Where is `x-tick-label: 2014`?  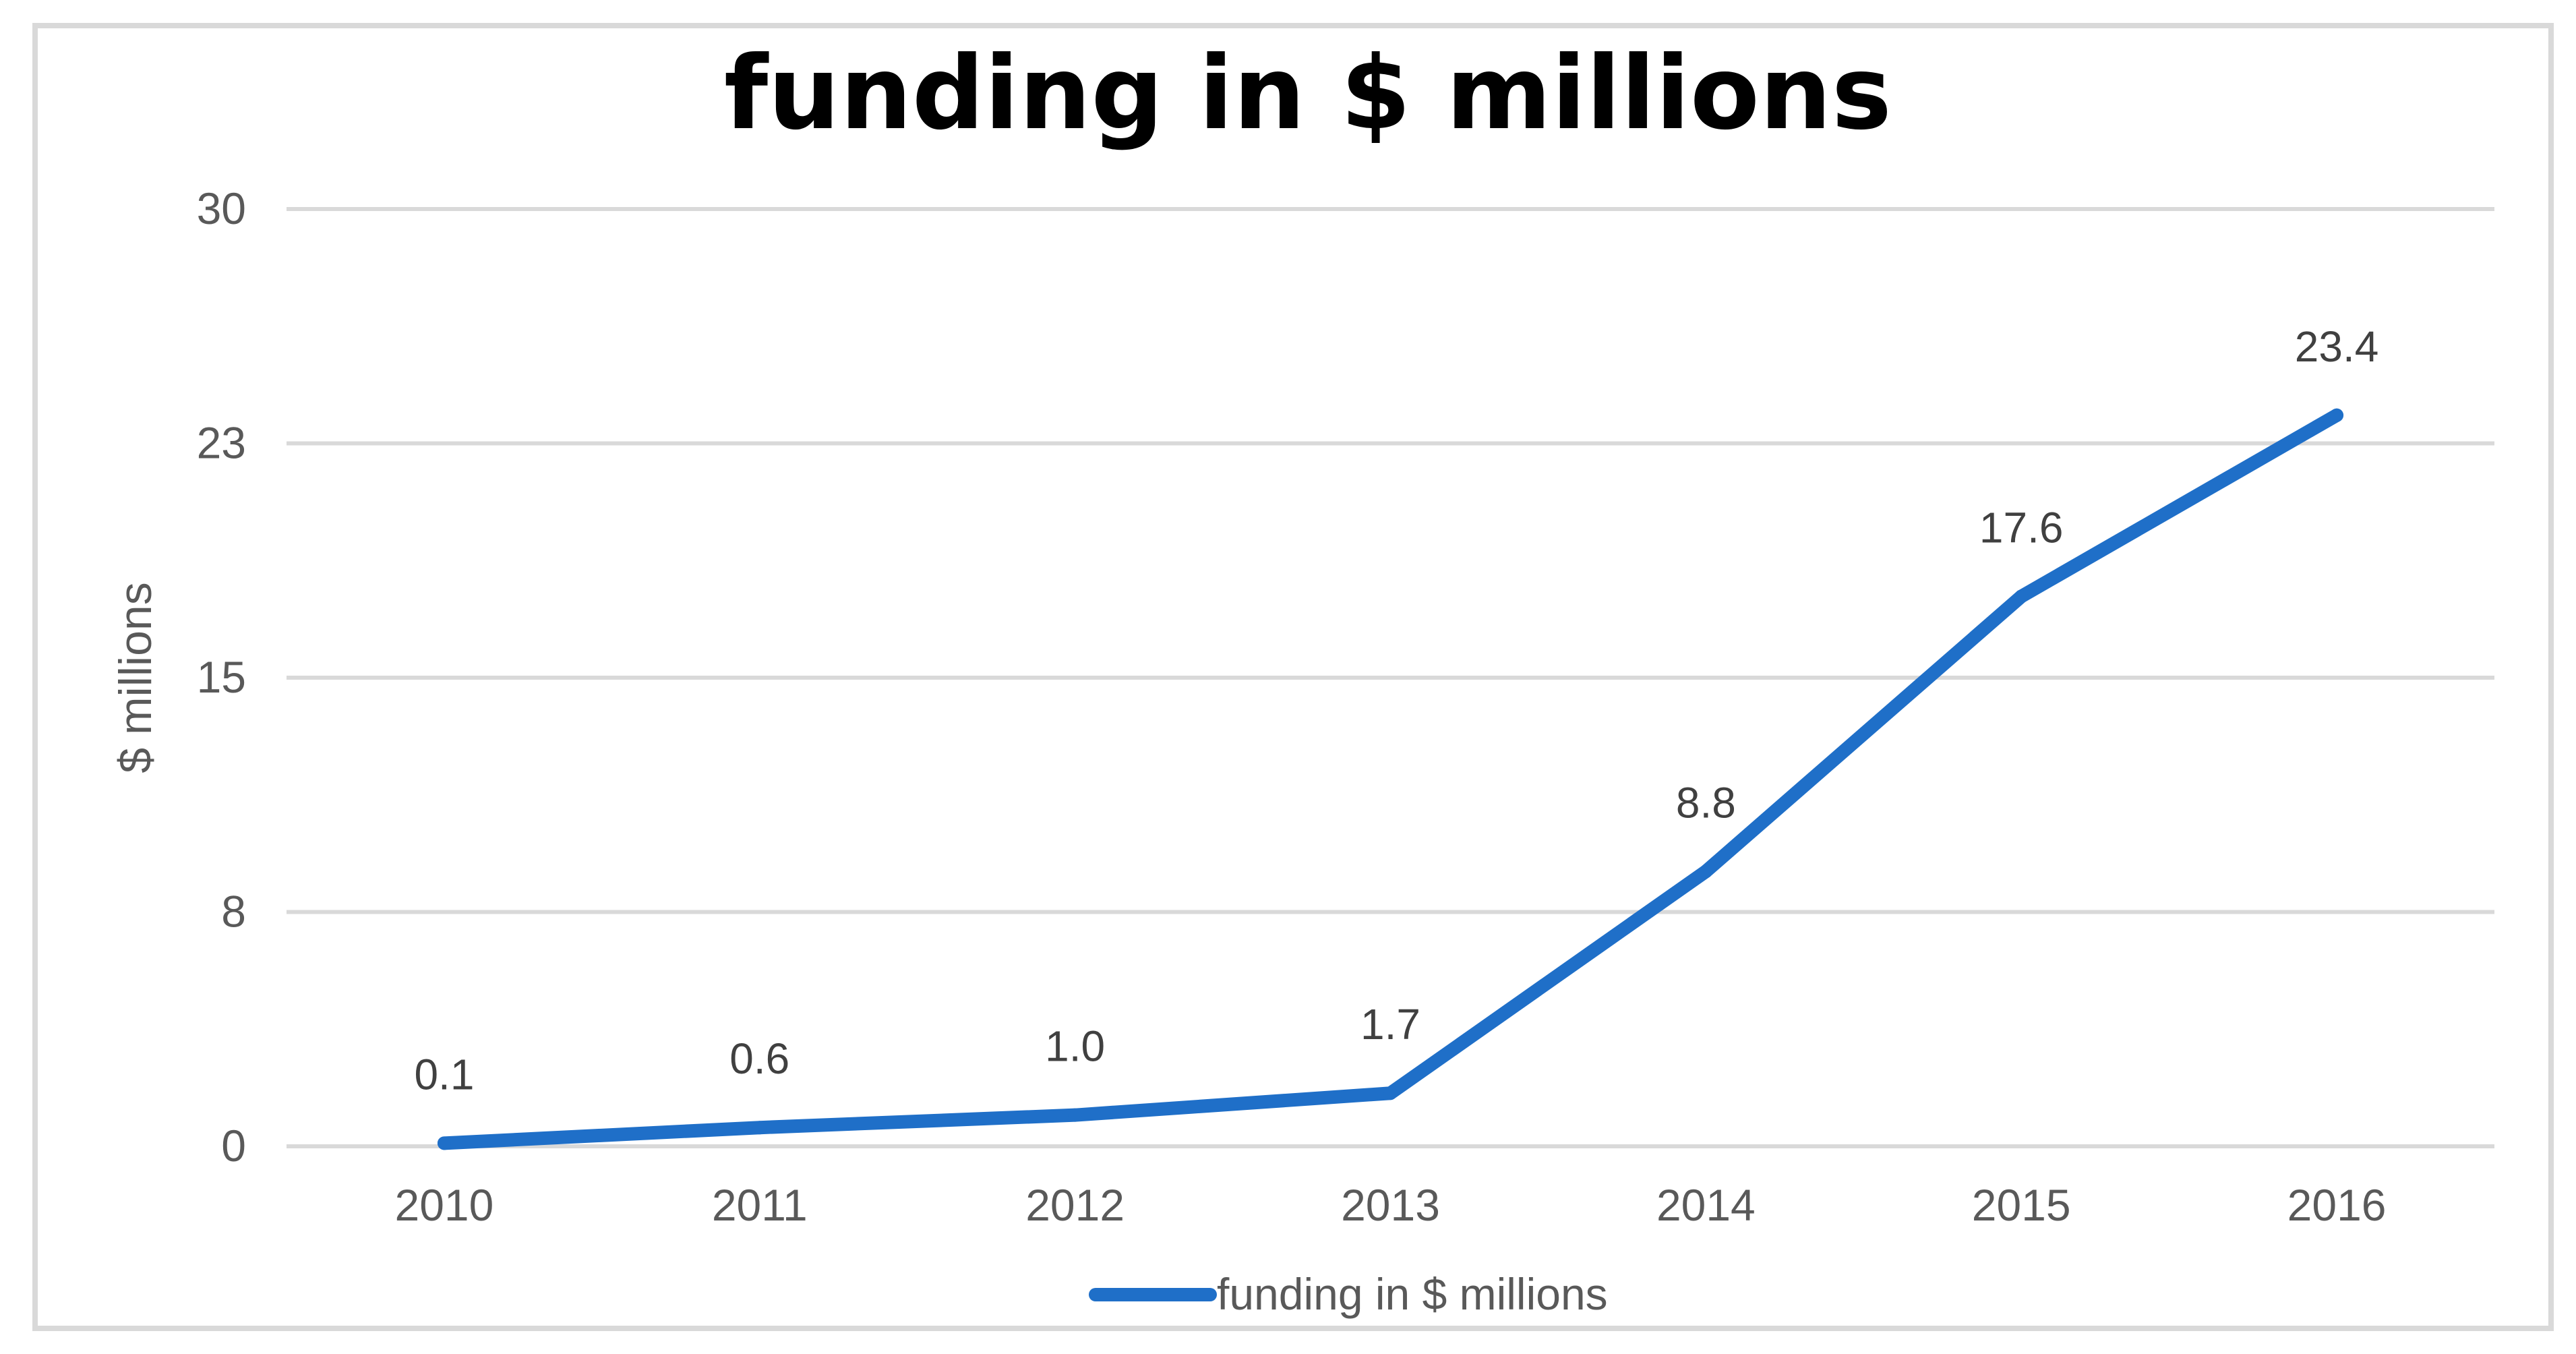
x-tick-label: 2014 is located at coordinates (1706, 1205).